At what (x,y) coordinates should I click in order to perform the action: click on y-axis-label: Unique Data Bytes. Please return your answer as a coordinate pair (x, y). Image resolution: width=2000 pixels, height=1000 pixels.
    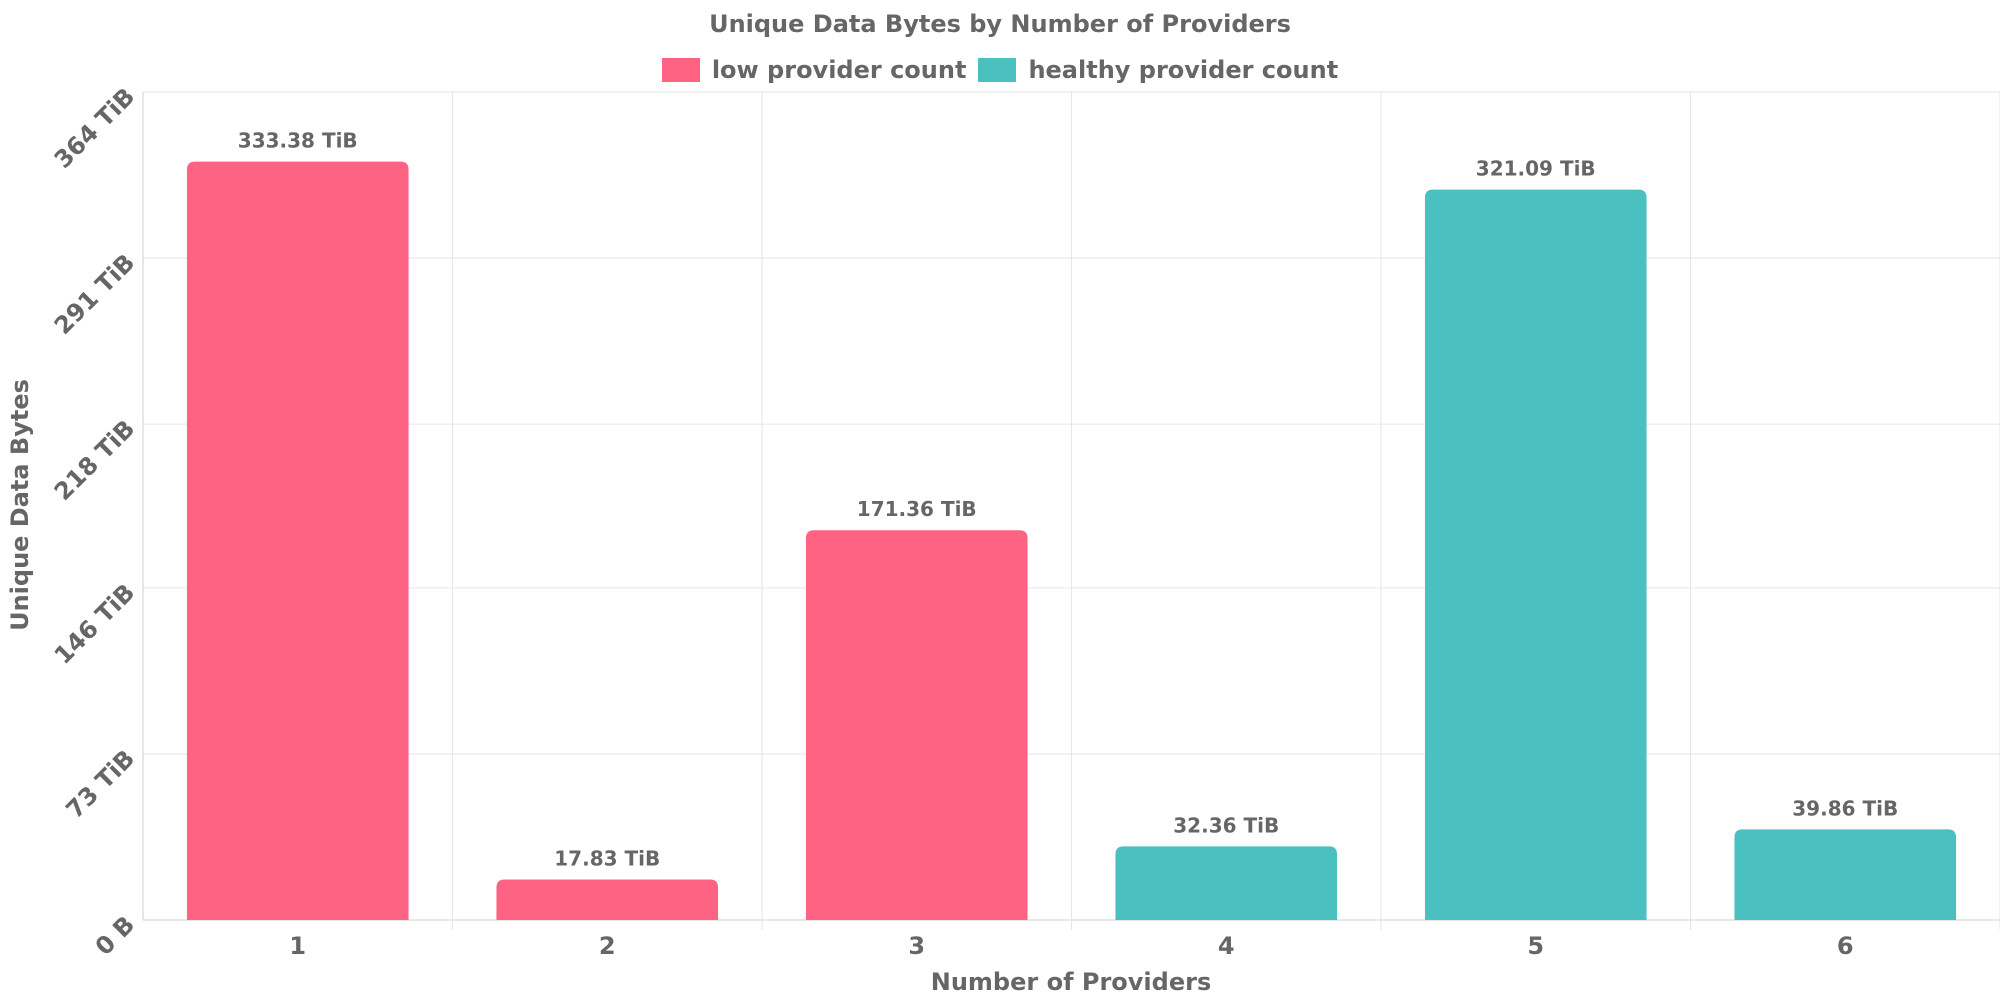
    Looking at the image, I should click on (20, 505).